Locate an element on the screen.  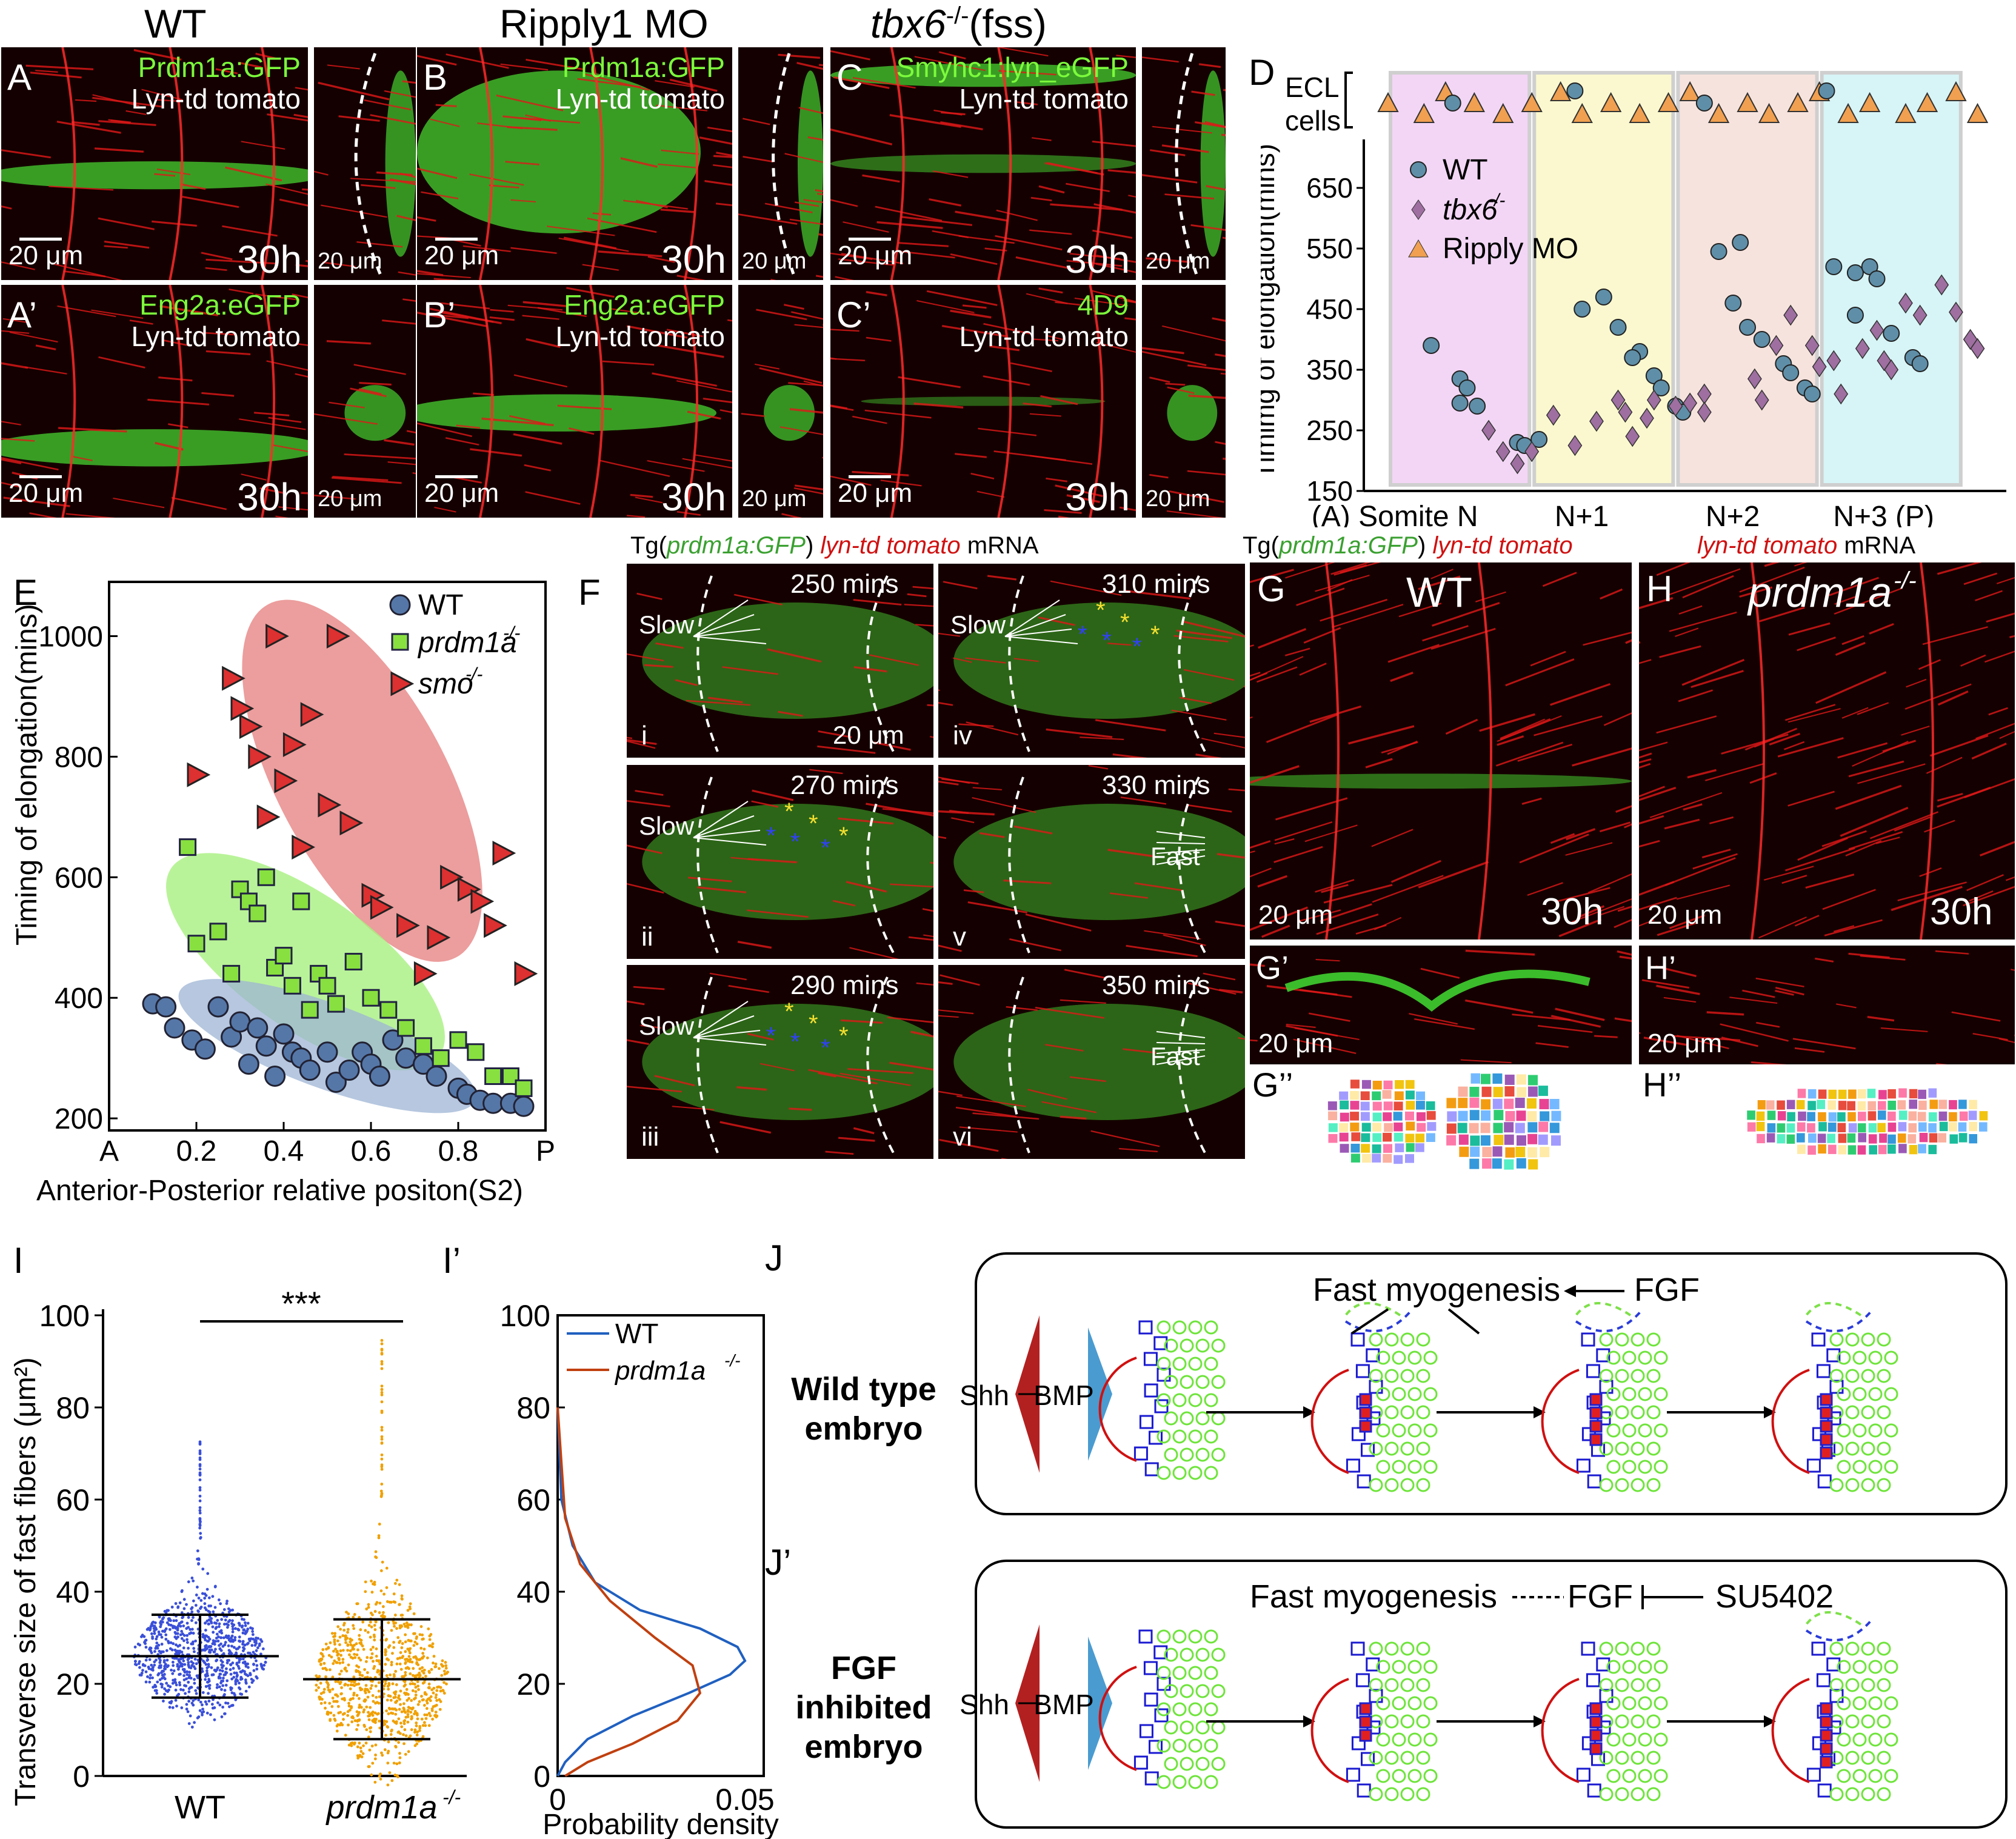
smo-marker is located at coordinates (330, 805).